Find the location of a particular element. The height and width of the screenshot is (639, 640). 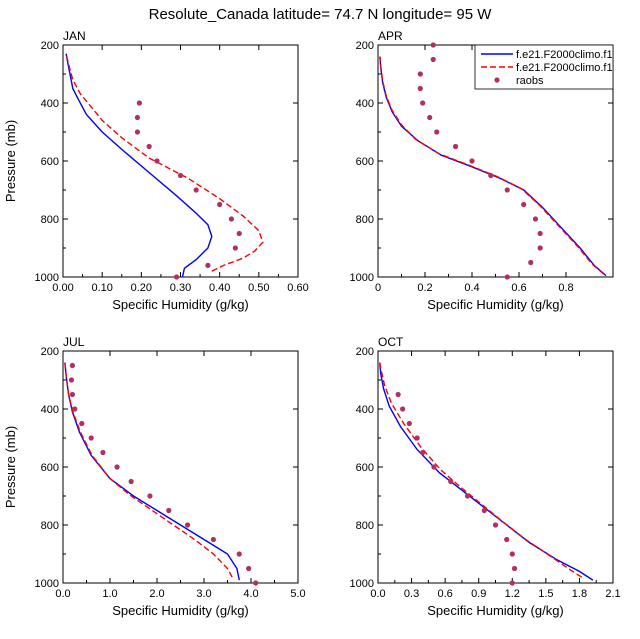

x-tick-label: 0.20 is located at coordinates (141, 288).